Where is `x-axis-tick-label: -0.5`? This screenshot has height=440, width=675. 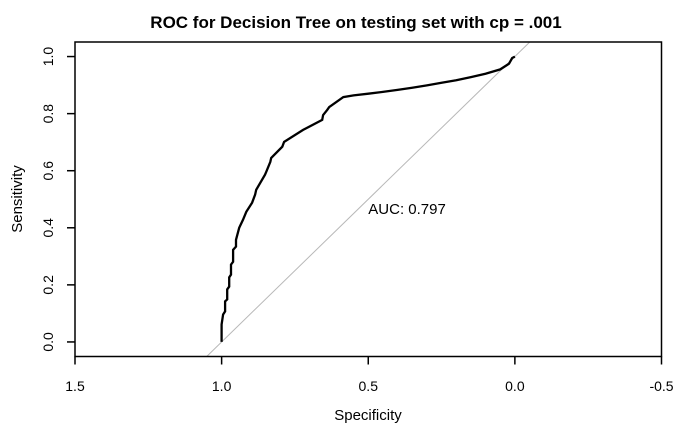
x-axis-tick-label: -0.5 is located at coordinates (661, 386).